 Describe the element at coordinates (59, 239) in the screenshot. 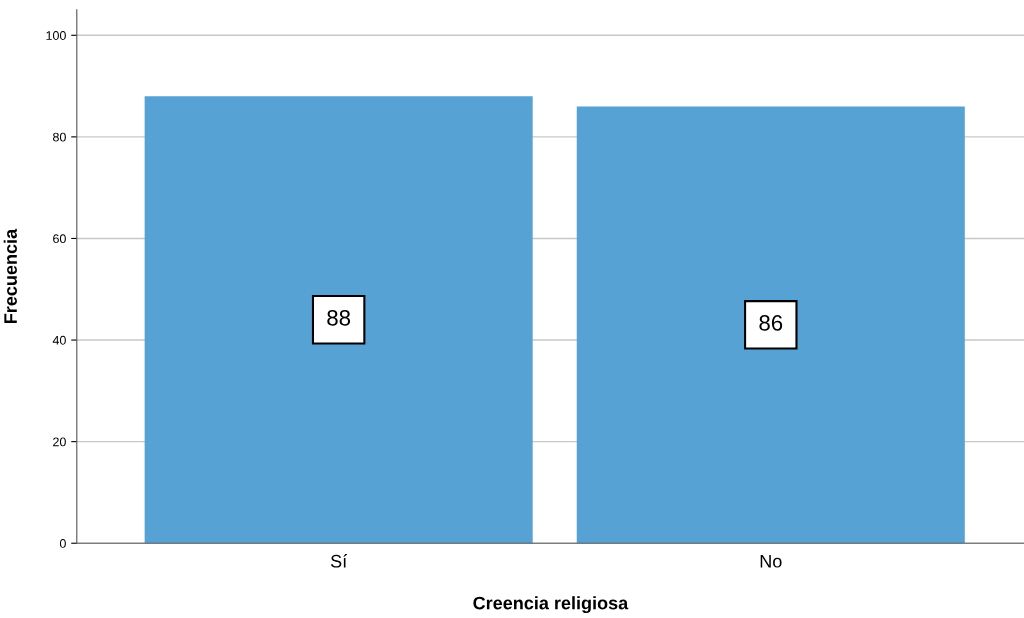

I see `y-tick-label: 60` at that location.